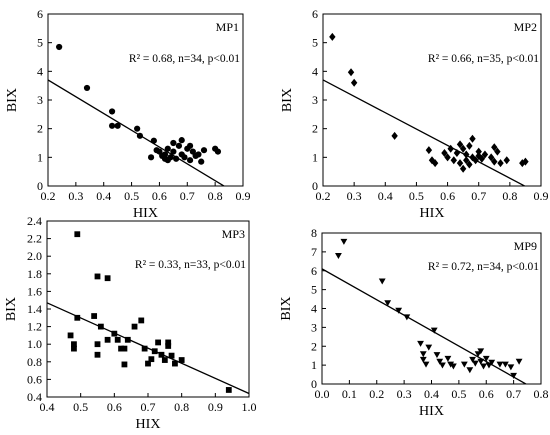 This screenshot has width=550, height=435. What do you see at coordinates (34, 327) in the screenshot?
I see `y-tick-label: 1.2` at bounding box center [34, 327].